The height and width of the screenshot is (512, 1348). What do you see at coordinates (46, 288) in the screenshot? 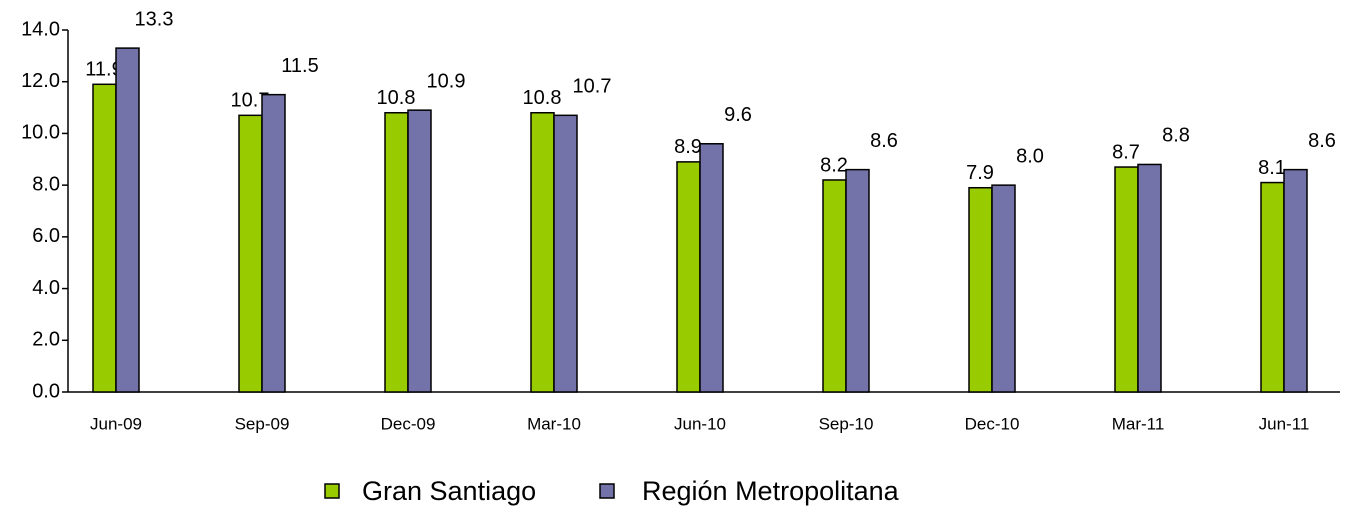
I see `y-tick-label: 4.0` at bounding box center [46, 288].